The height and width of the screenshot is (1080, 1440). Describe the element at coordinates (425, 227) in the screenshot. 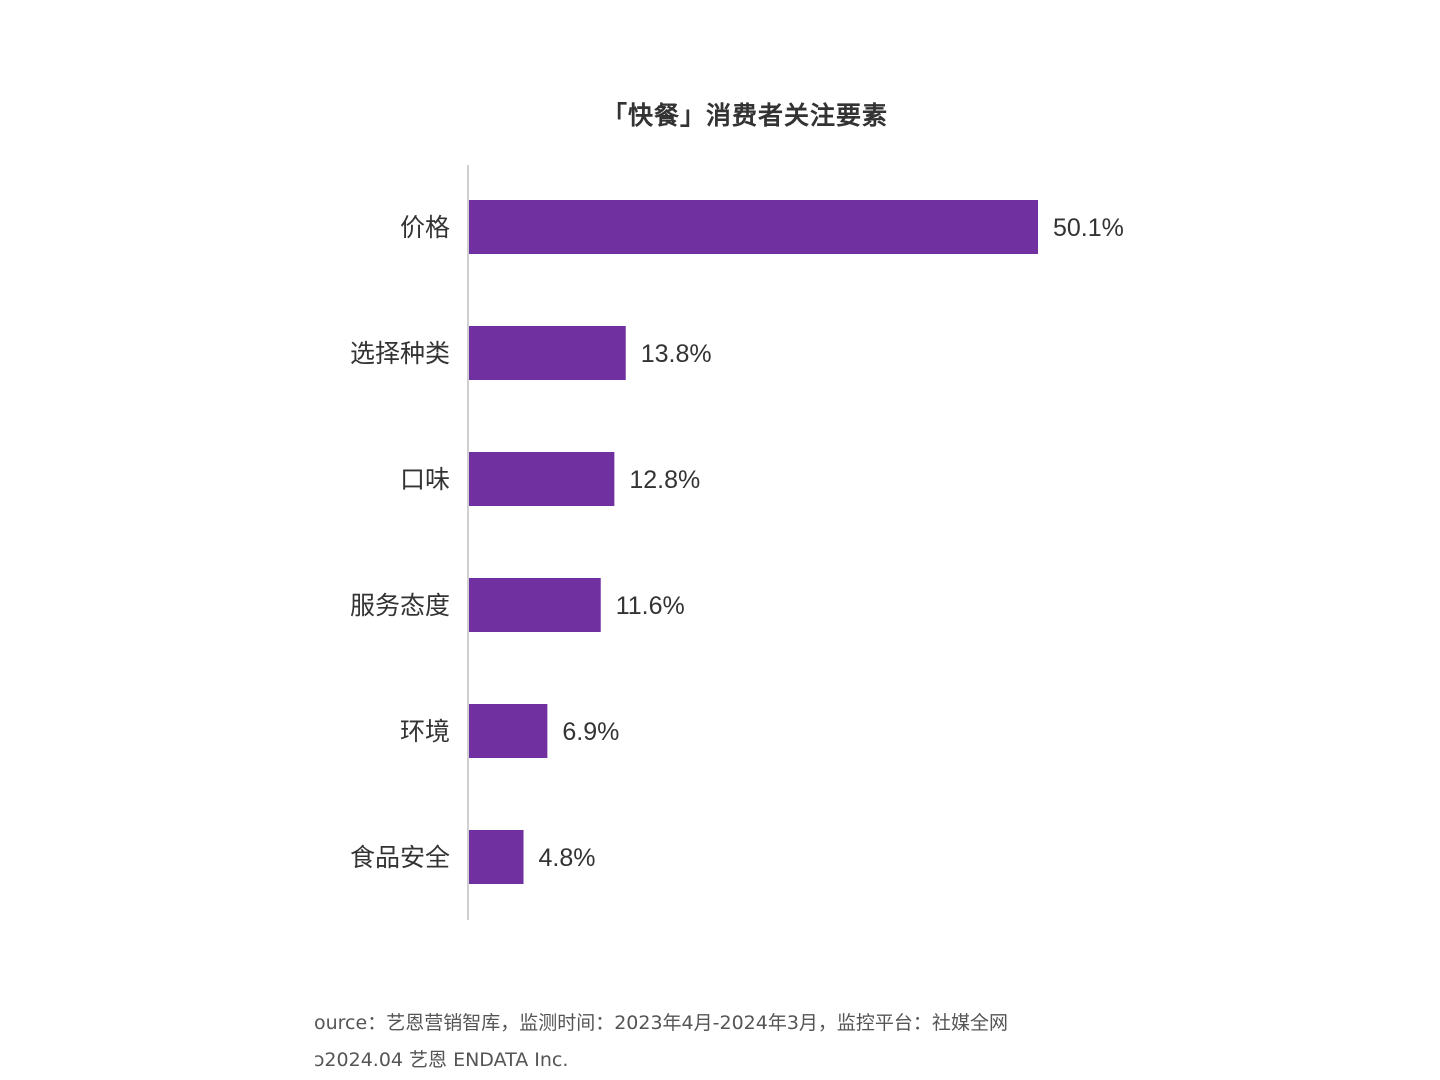

I see `category-tick-label: 价格` at that location.